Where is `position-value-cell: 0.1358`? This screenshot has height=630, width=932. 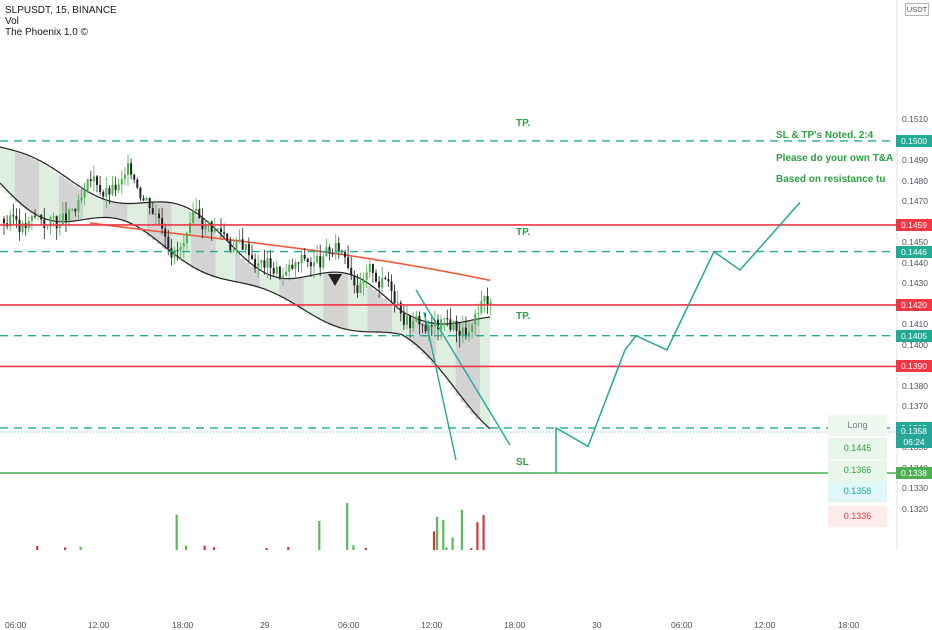
position-value-cell: 0.1358 is located at coordinates (857, 491).